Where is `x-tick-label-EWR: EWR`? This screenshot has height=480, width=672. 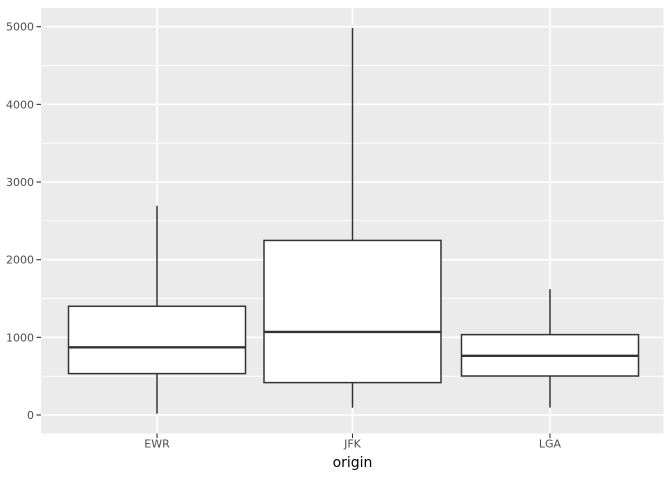
x-tick-label-EWR: EWR is located at coordinates (157, 444).